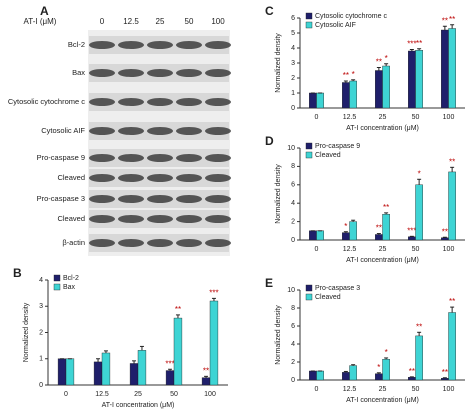 This screenshot has width=474, height=416. I want to click on panel-label: D, so click(269, 141).